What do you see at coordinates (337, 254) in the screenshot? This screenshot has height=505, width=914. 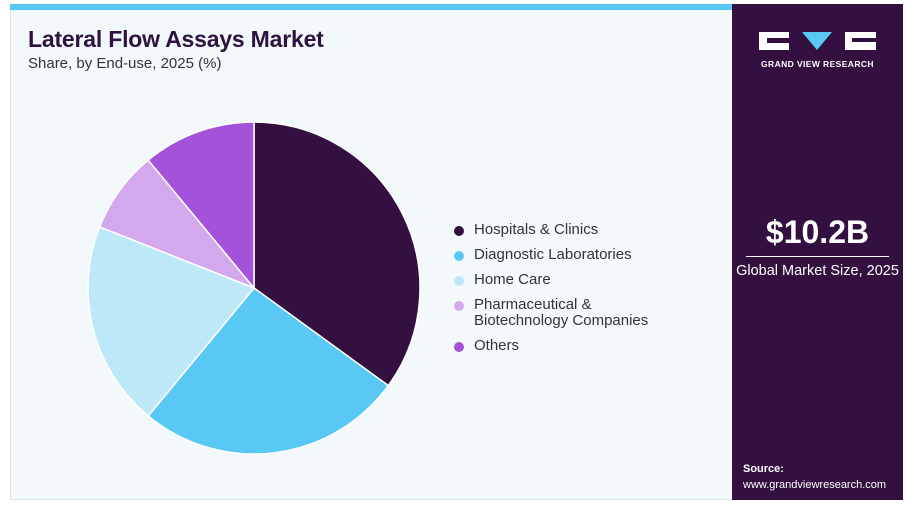 I see `pie-slice-hospitals-clinics` at bounding box center [337, 254].